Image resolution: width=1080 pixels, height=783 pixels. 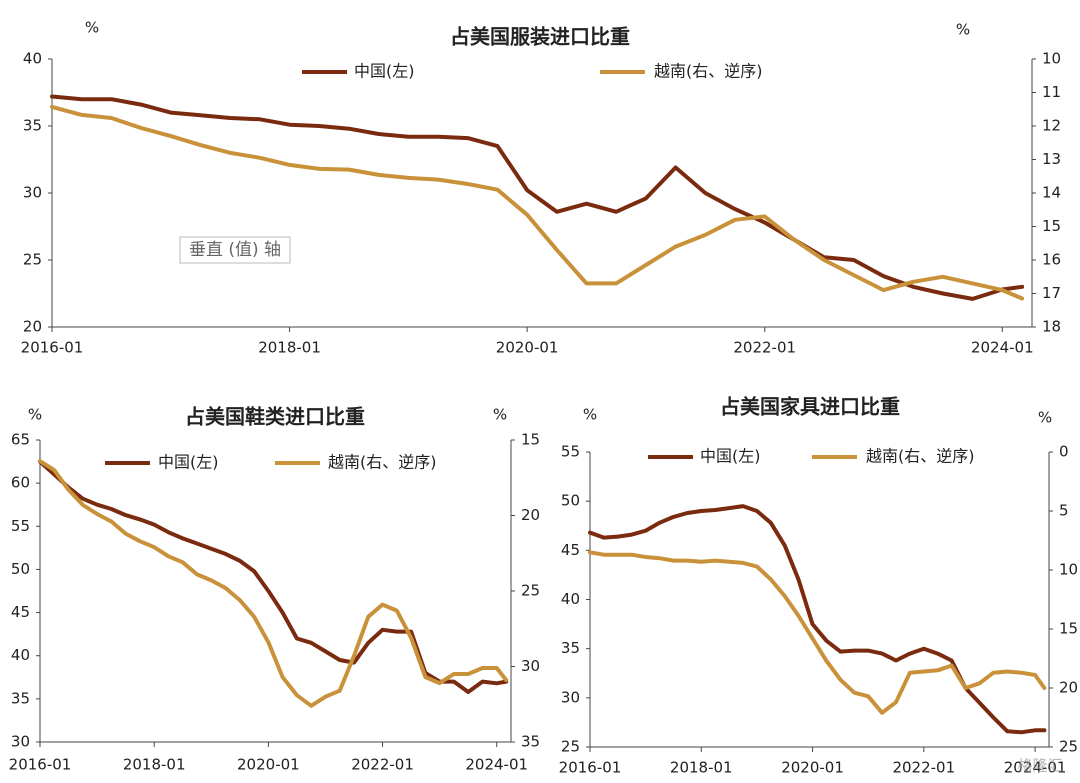 I want to click on y-tick-label: 65, so click(x=20, y=440).